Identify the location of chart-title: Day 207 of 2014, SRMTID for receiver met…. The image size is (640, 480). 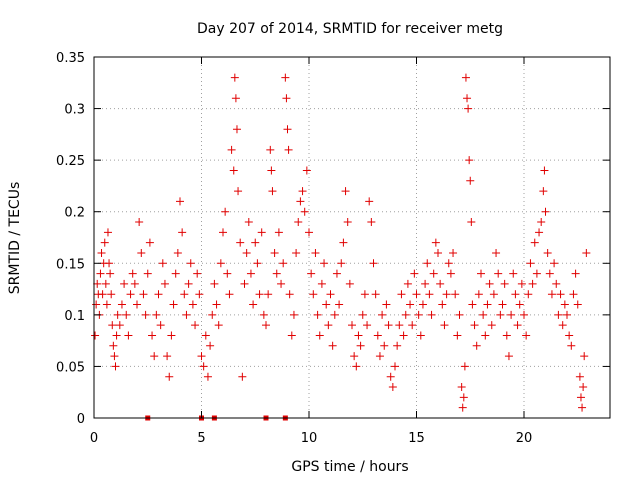
(350, 29).